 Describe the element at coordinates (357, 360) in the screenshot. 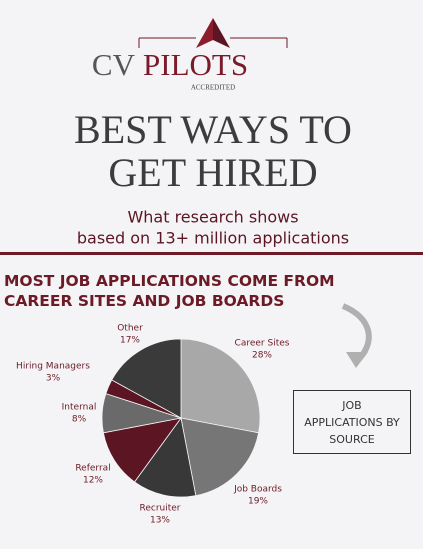

I see `arrow-head` at that location.